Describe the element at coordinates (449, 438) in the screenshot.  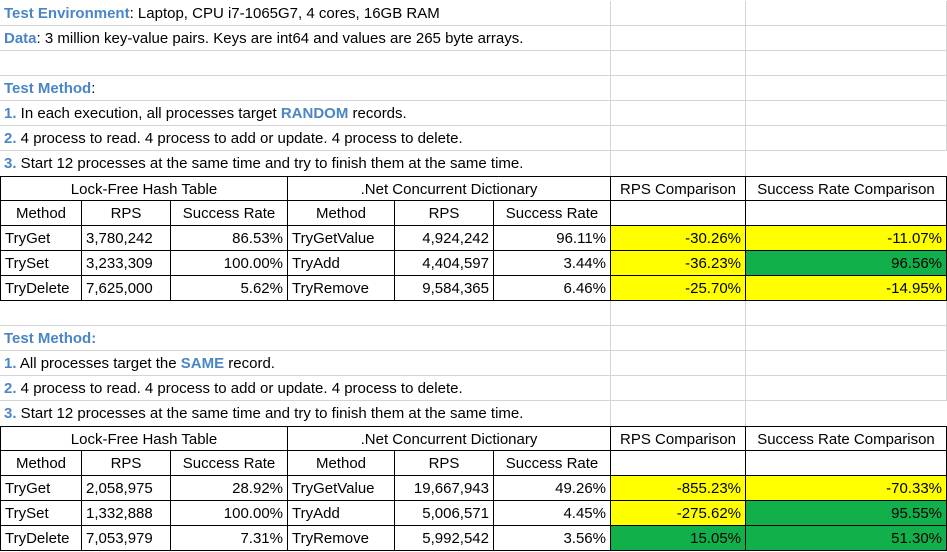
I see `table2-group-net: .Net Concurrent Dictionary` at that location.